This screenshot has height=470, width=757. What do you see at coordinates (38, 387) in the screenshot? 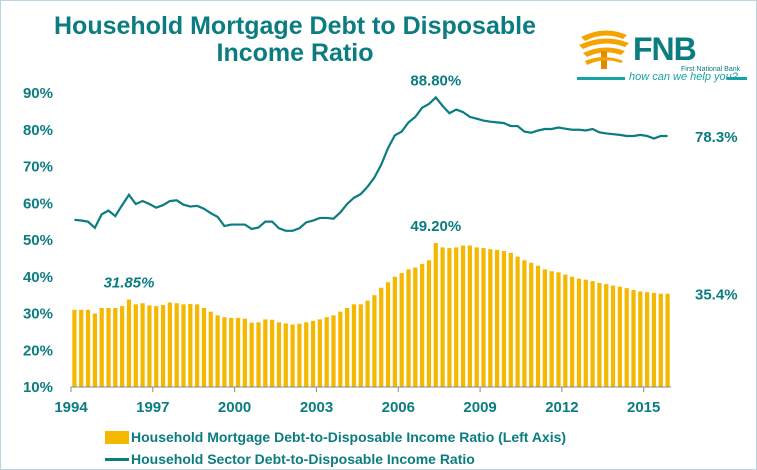
I see `y-tick-label: 10%` at bounding box center [38, 387].